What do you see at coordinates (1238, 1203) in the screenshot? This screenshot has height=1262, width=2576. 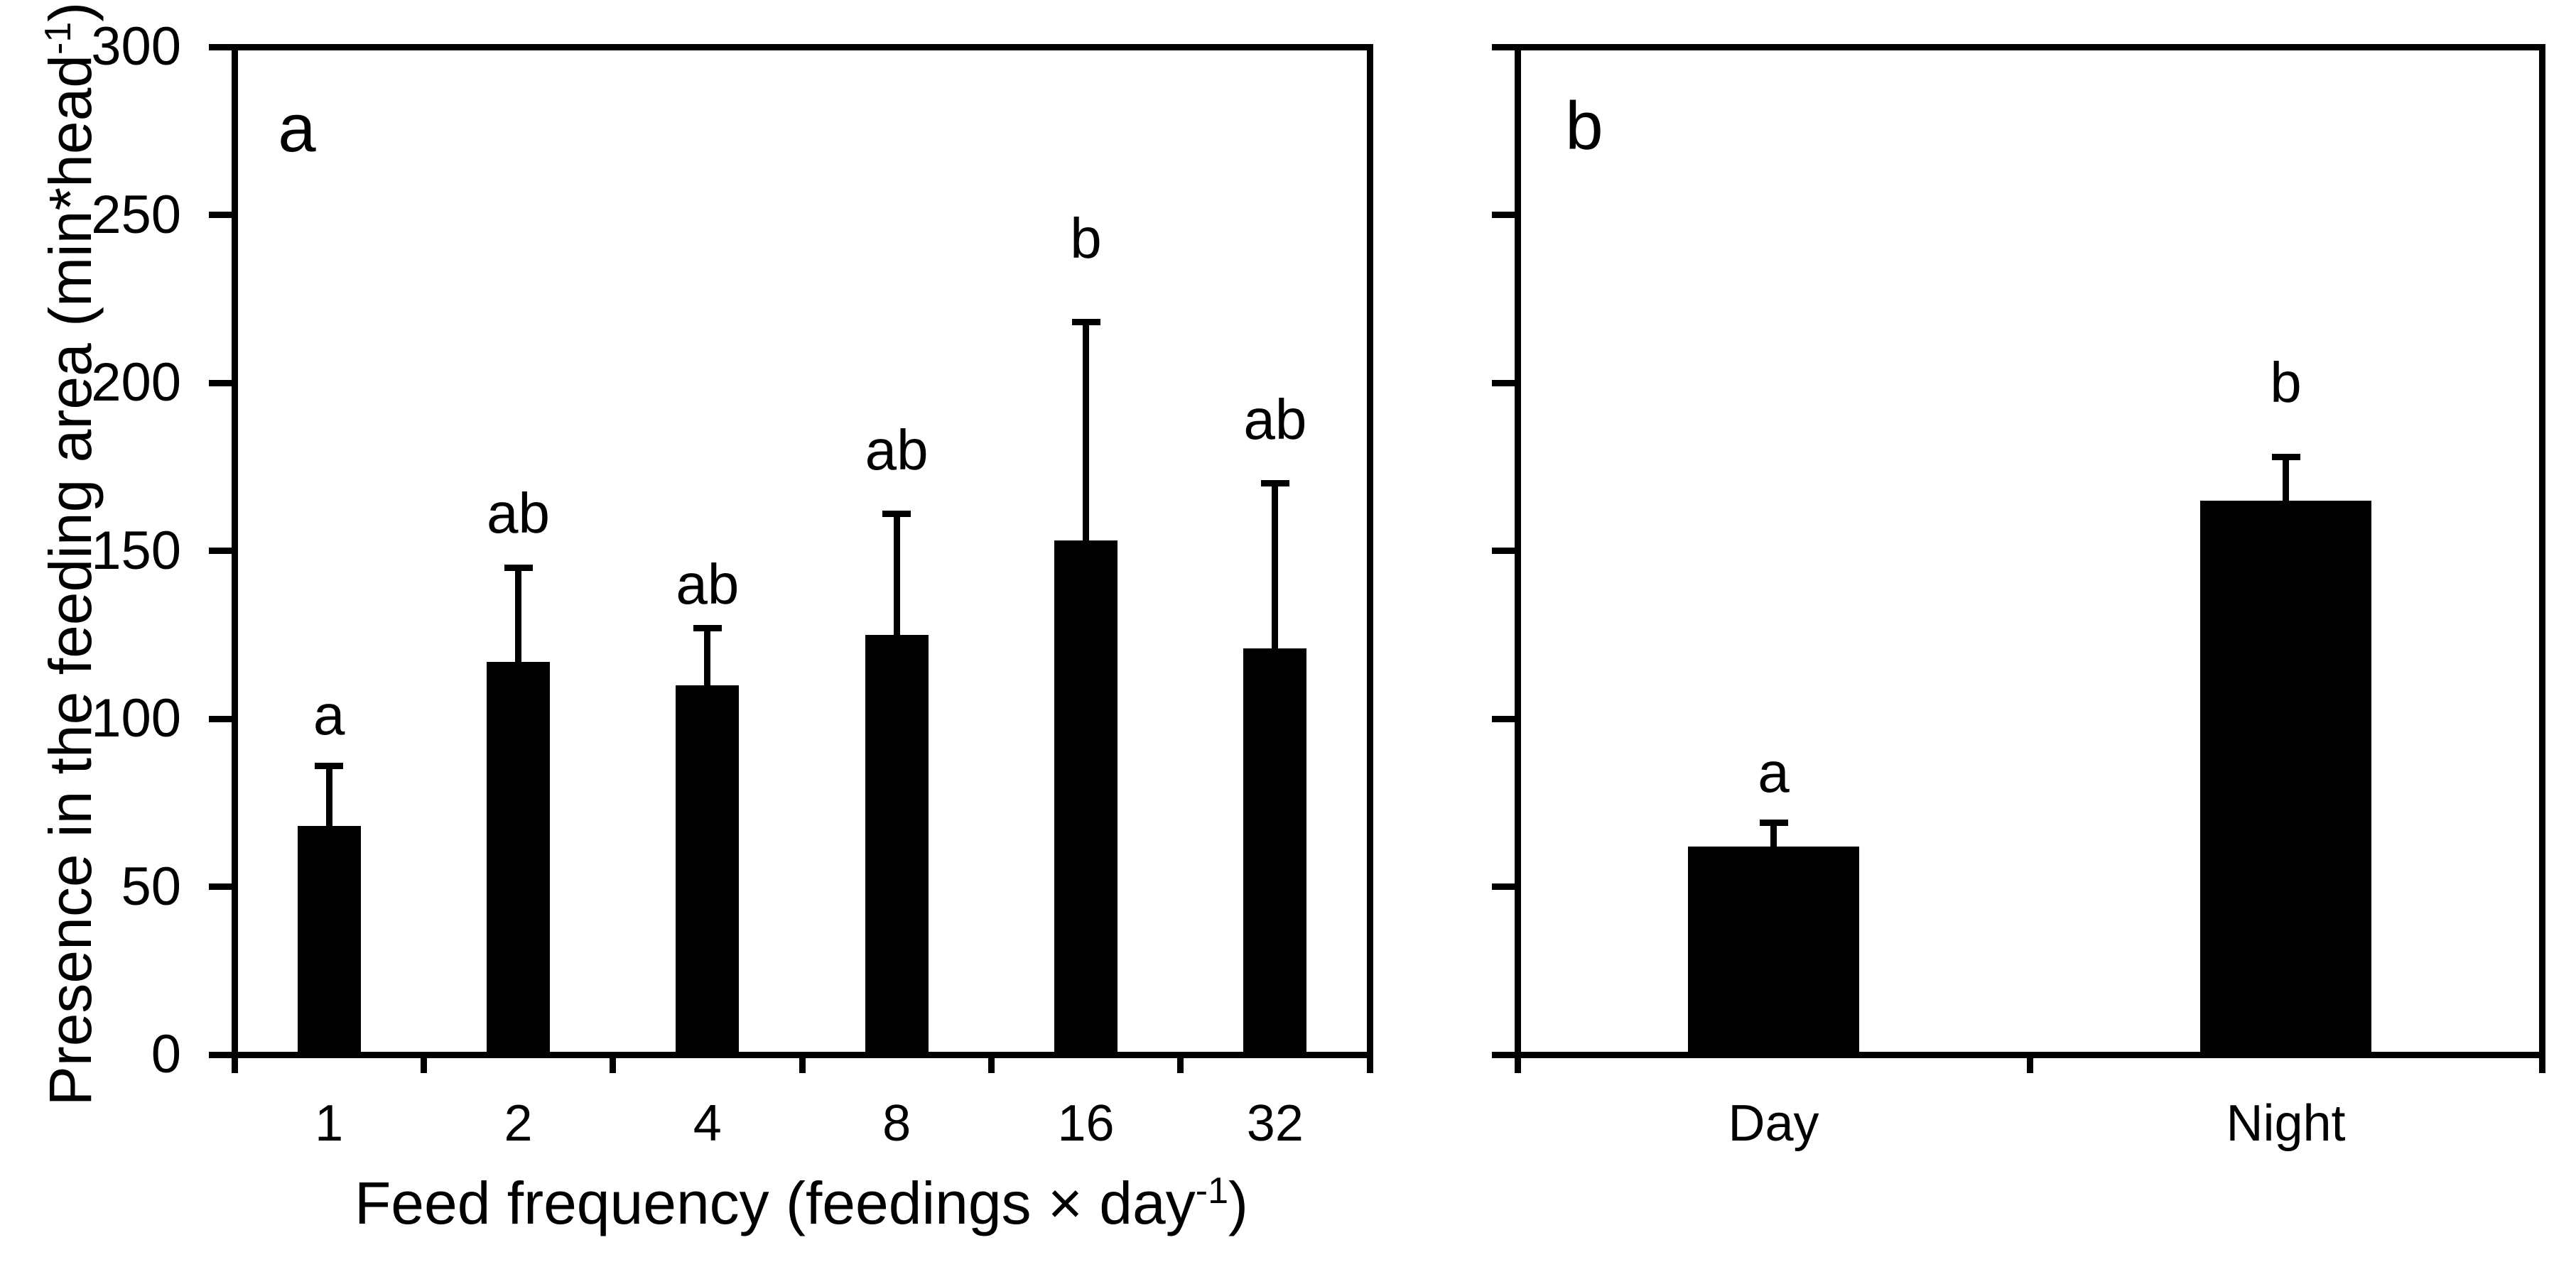 I see `x-axis-title-close: )` at bounding box center [1238, 1203].